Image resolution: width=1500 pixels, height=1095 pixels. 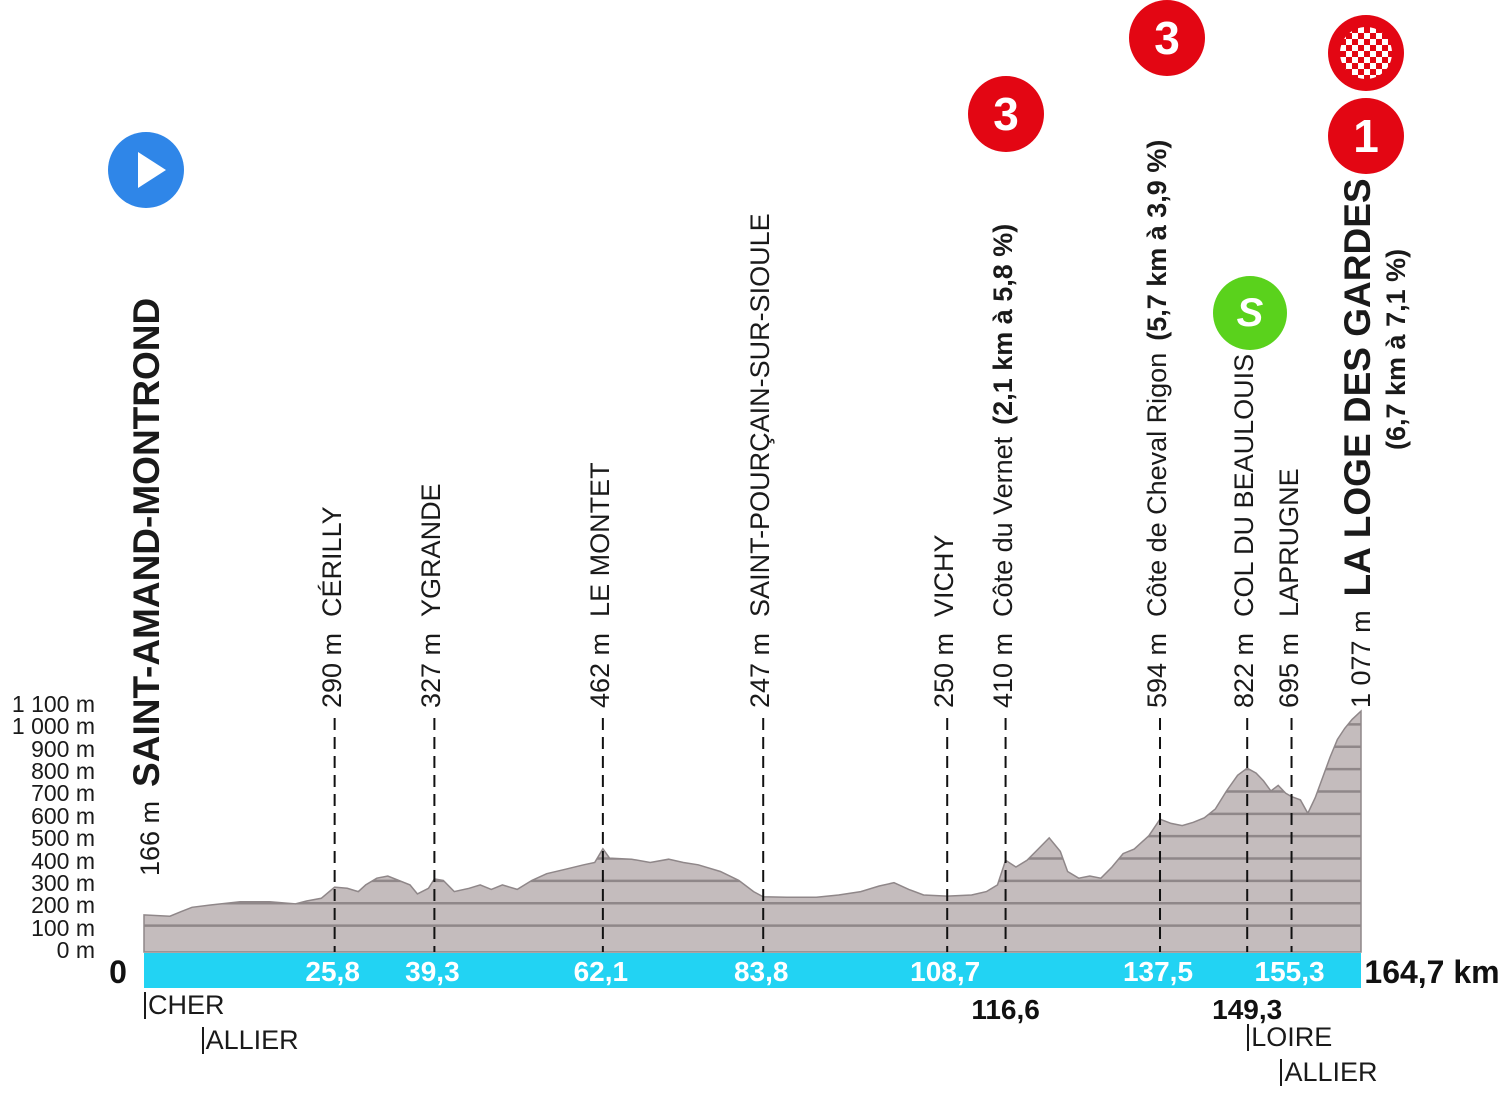 What do you see at coordinates (63, 927) in the screenshot?
I see `y-axis-tick-label: 100 m` at bounding box center [63, 927].